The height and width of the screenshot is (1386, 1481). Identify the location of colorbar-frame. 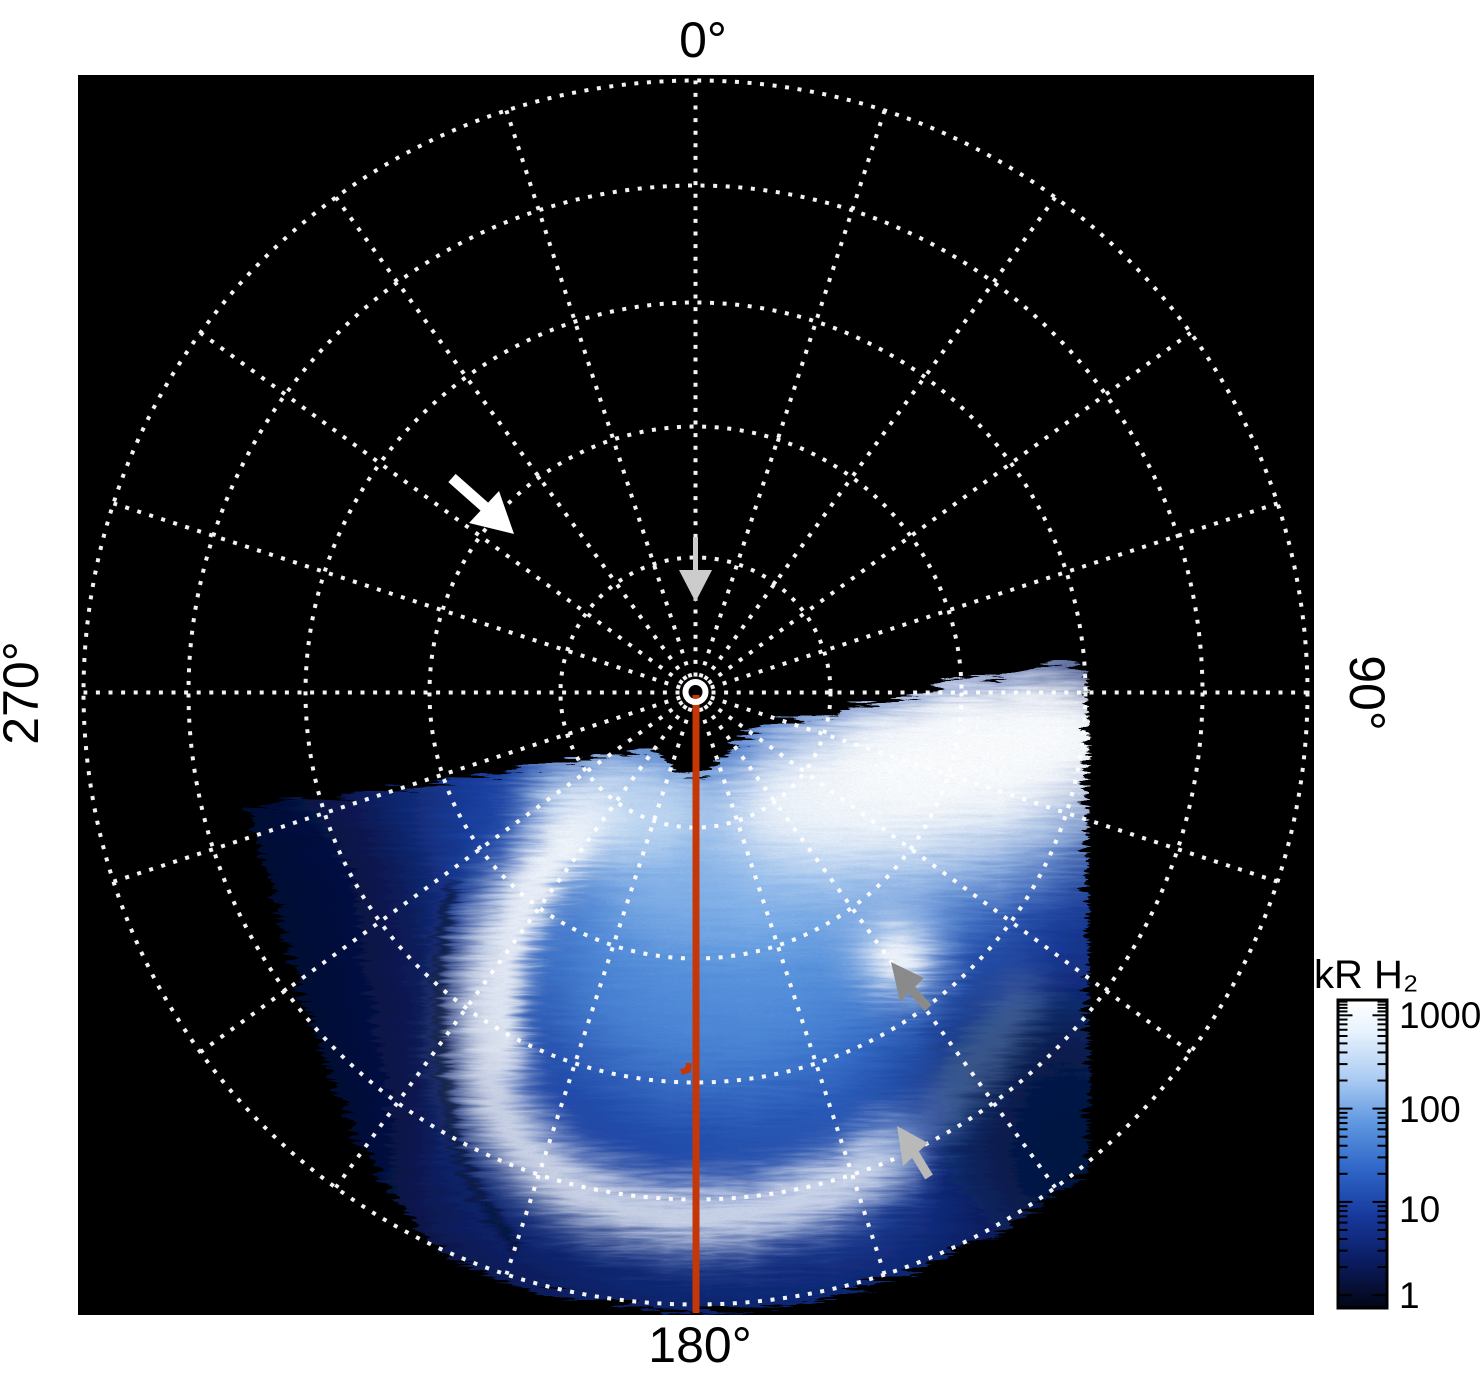
(1362, 1154).